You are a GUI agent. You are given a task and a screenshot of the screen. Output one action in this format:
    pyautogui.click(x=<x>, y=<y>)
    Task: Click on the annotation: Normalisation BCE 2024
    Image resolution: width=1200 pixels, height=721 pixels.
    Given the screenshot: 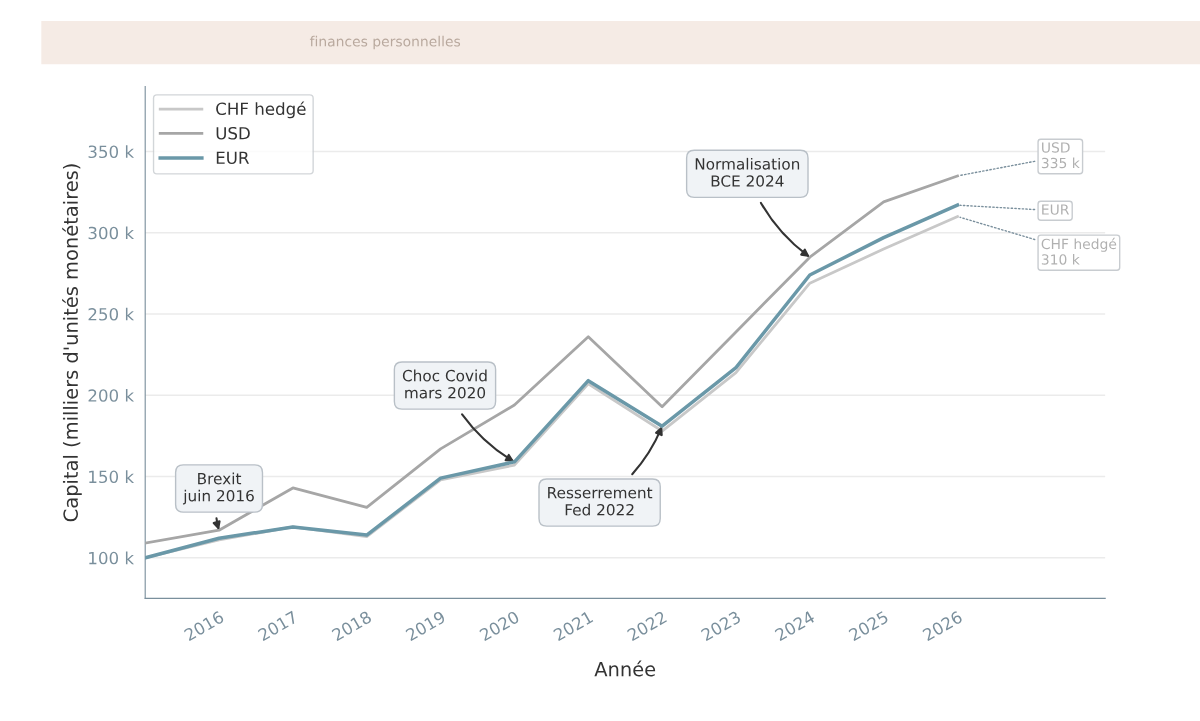 What is the action you would take?
    pyautogui.click(x=747, y=172)
    